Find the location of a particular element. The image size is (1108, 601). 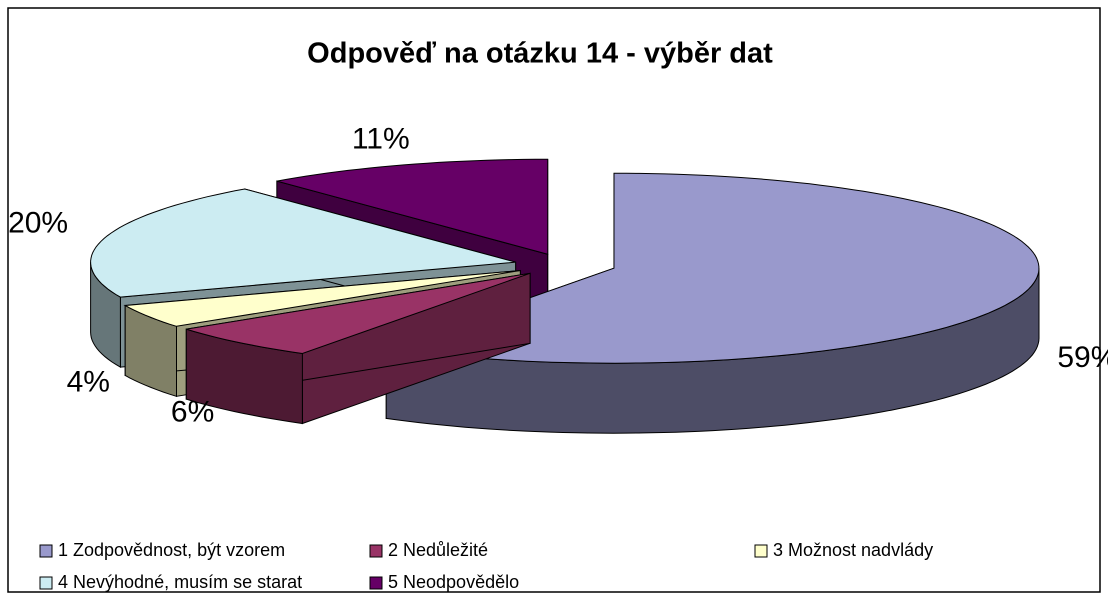

legend-label: 5 Neodpovědělo is located at coordinates (453, 582).